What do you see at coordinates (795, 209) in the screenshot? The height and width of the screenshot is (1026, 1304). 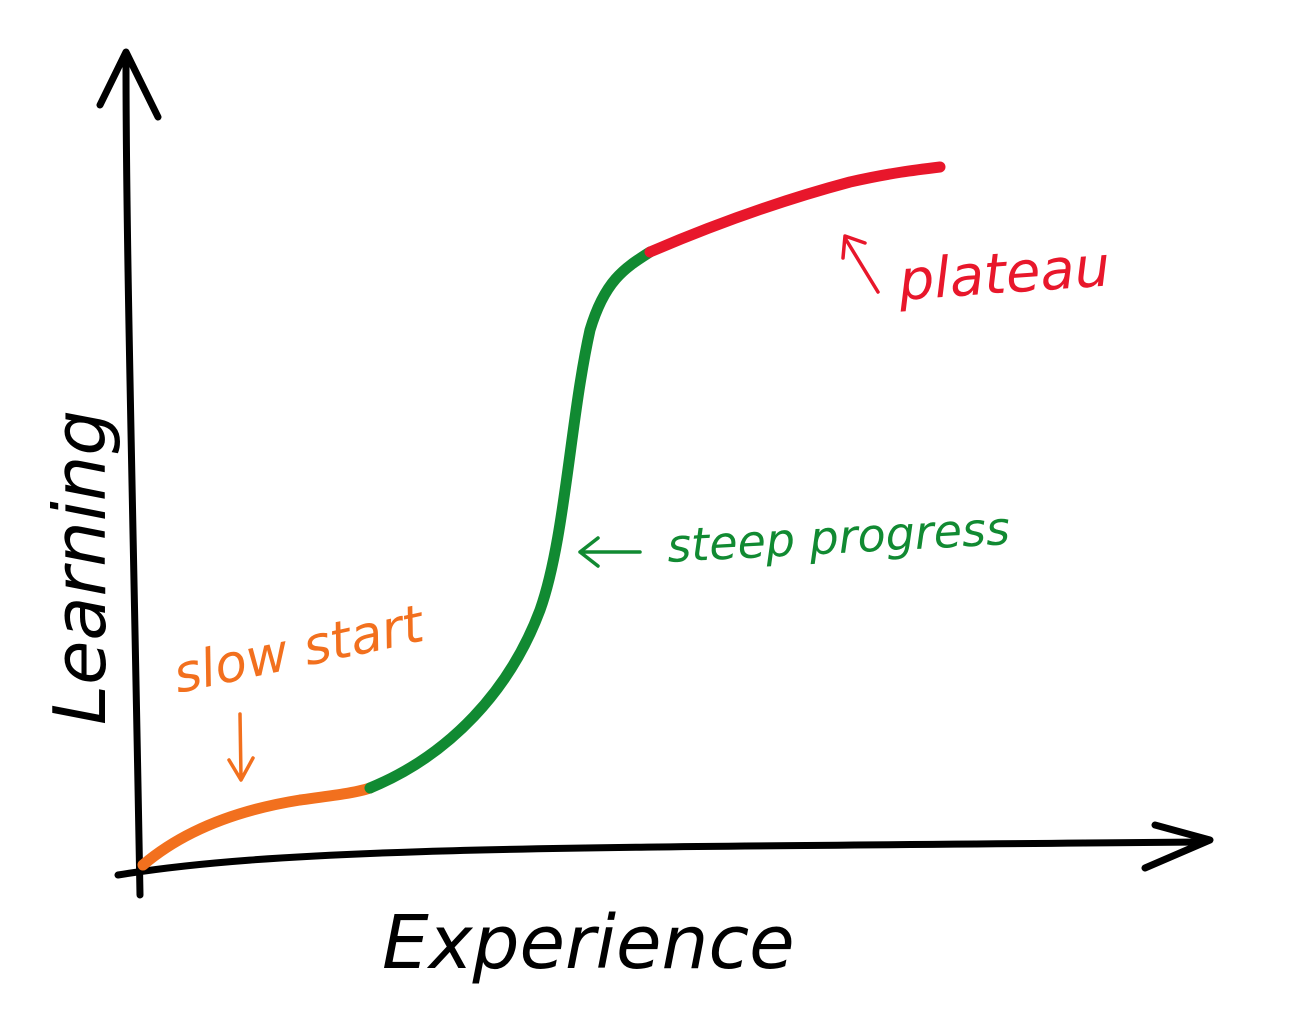 I see `curve-segment-plateau` at bounding box center [795, 209].